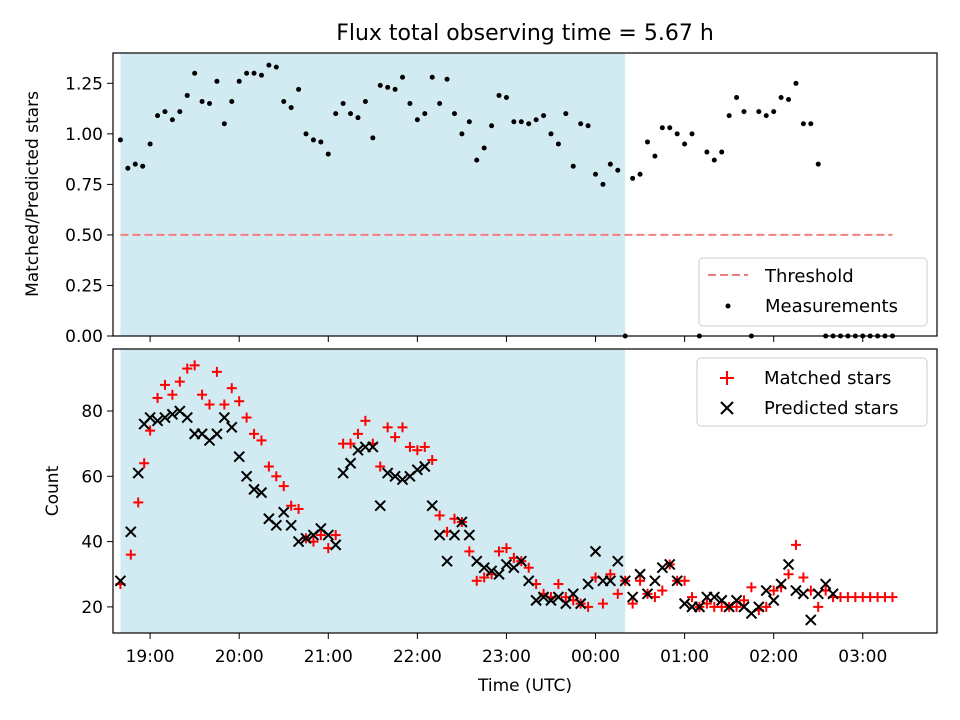 The height and width of the screenshot is (720, 960). Describe the element at coordinates (84, 135) in the screenshot. I see `ratio-y-tick-label: 1.00` at that location.